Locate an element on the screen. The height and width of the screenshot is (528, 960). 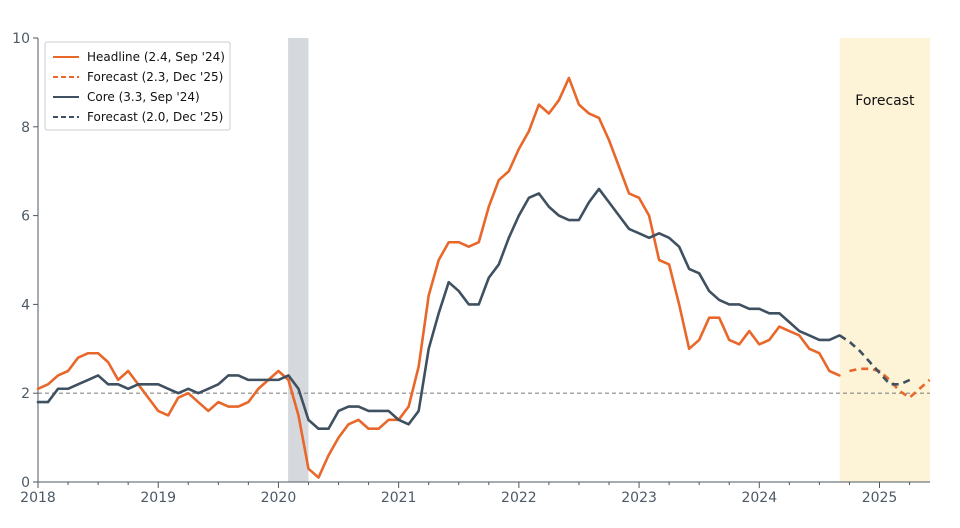
y-tick-label: 2 is located at coordinates (25, 394).